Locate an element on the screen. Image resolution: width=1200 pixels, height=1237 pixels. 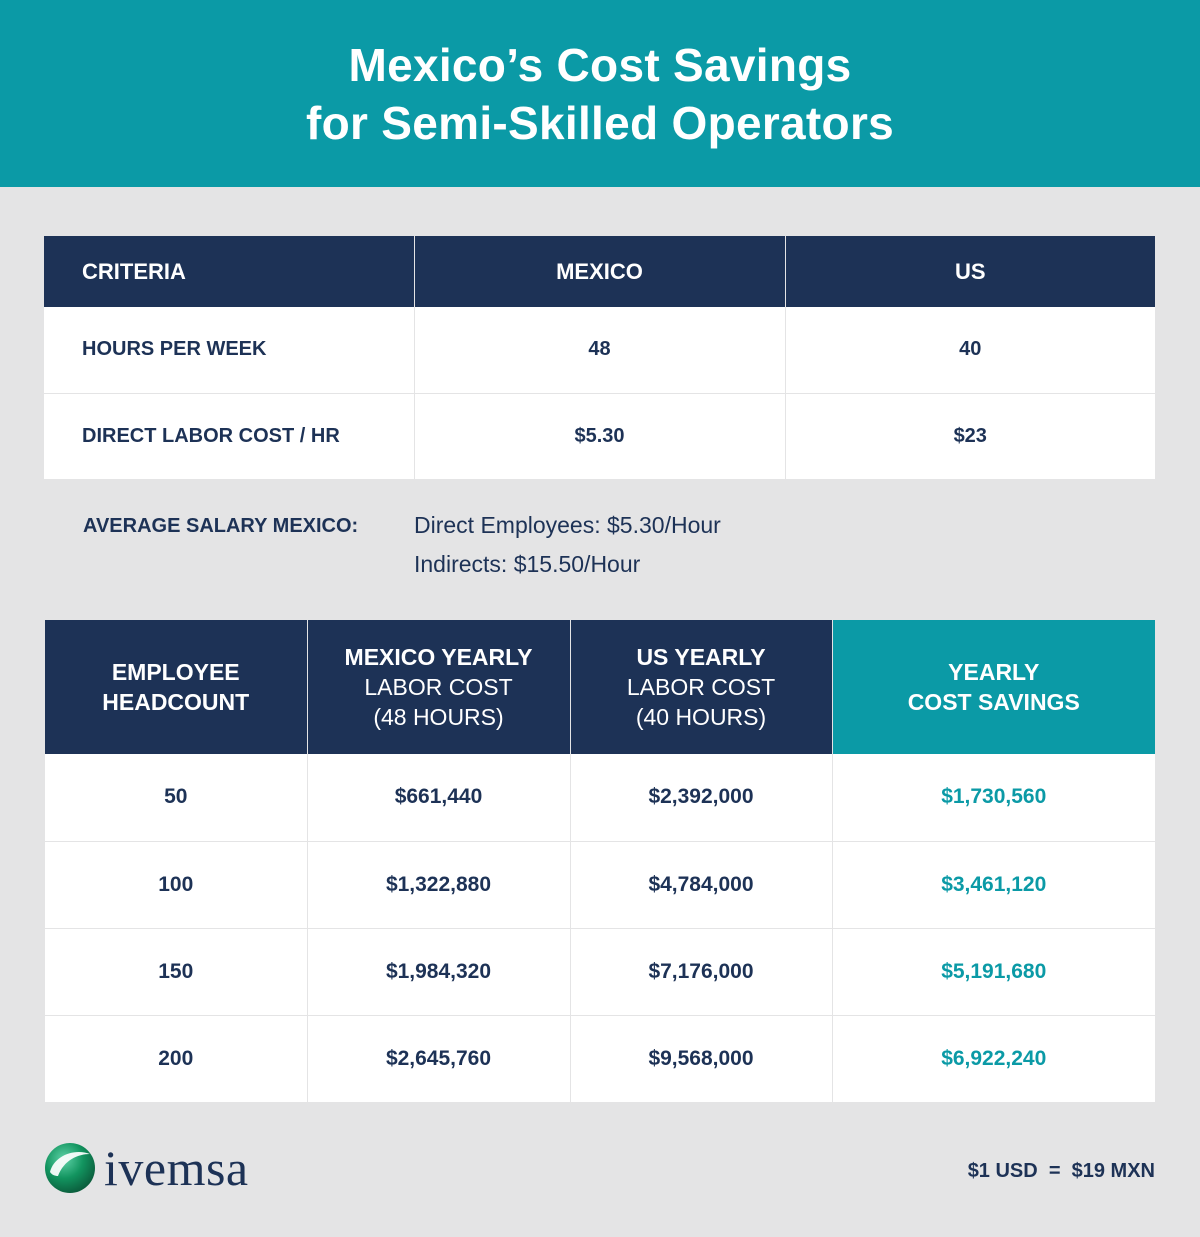
table-row: 100 $1,322,880 $4,784,000 $3,461,120 is located at coordinates (600, 885).